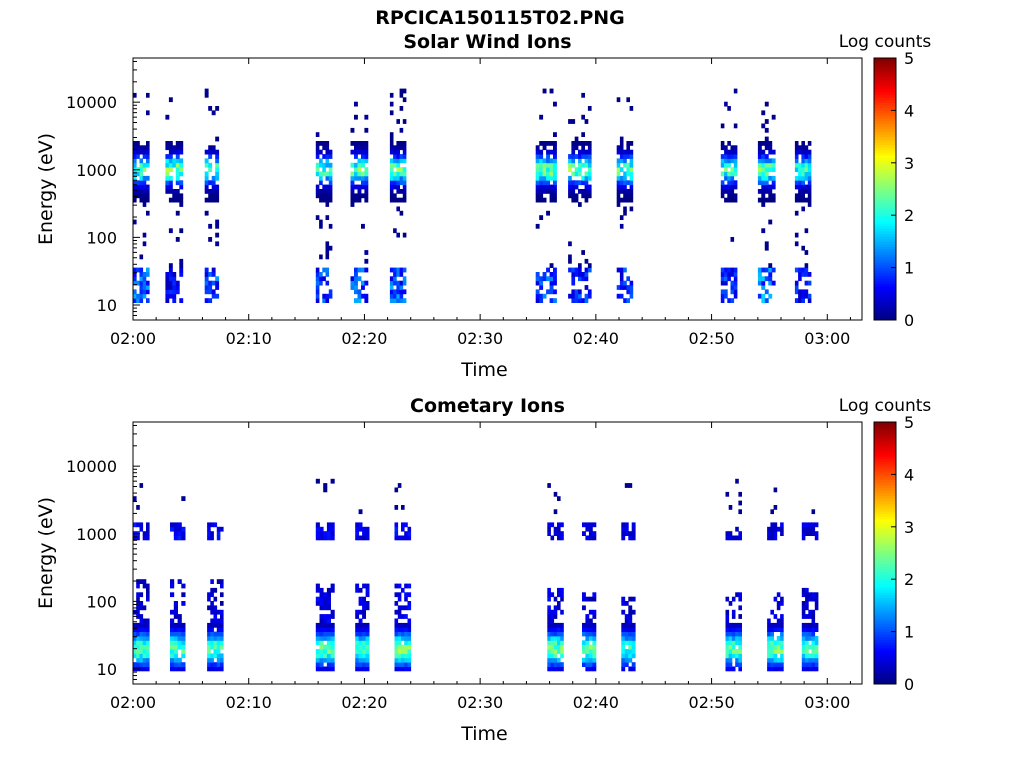  Describe the element at coordinates (909, 110) in the screenshot. I see `colorbar-tick-label: 4` at that location.